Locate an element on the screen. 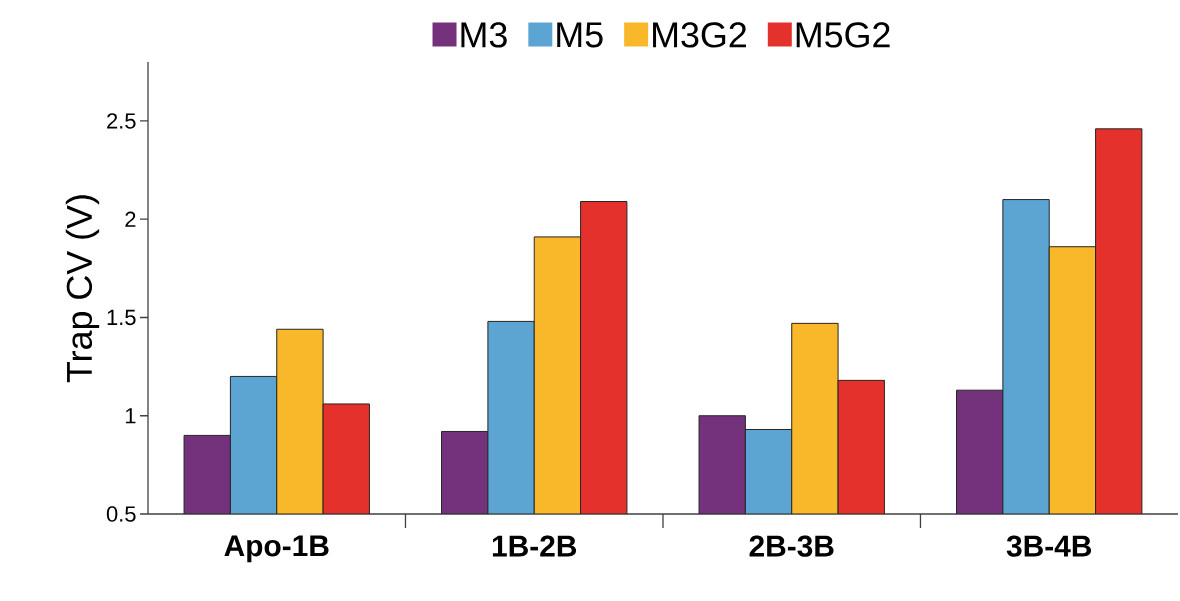  x-tick-label: 2B-3B is located at coordinates (791, 546).